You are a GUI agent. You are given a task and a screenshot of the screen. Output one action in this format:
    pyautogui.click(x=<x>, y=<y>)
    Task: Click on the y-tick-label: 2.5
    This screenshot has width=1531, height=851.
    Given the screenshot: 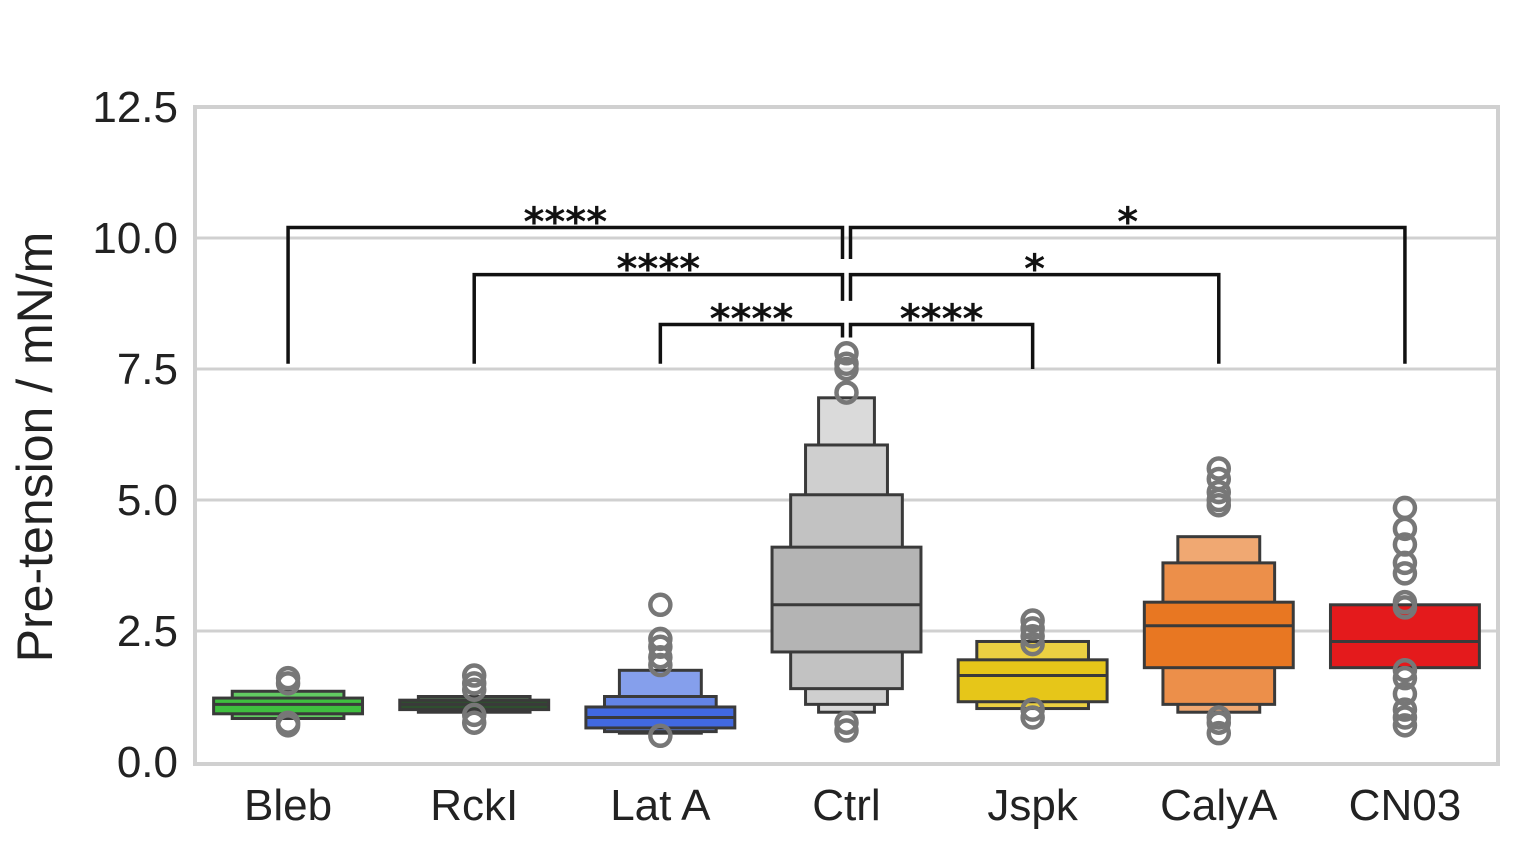 What is the action you would take?
    pyautogui.click(x=147, y=631)
    